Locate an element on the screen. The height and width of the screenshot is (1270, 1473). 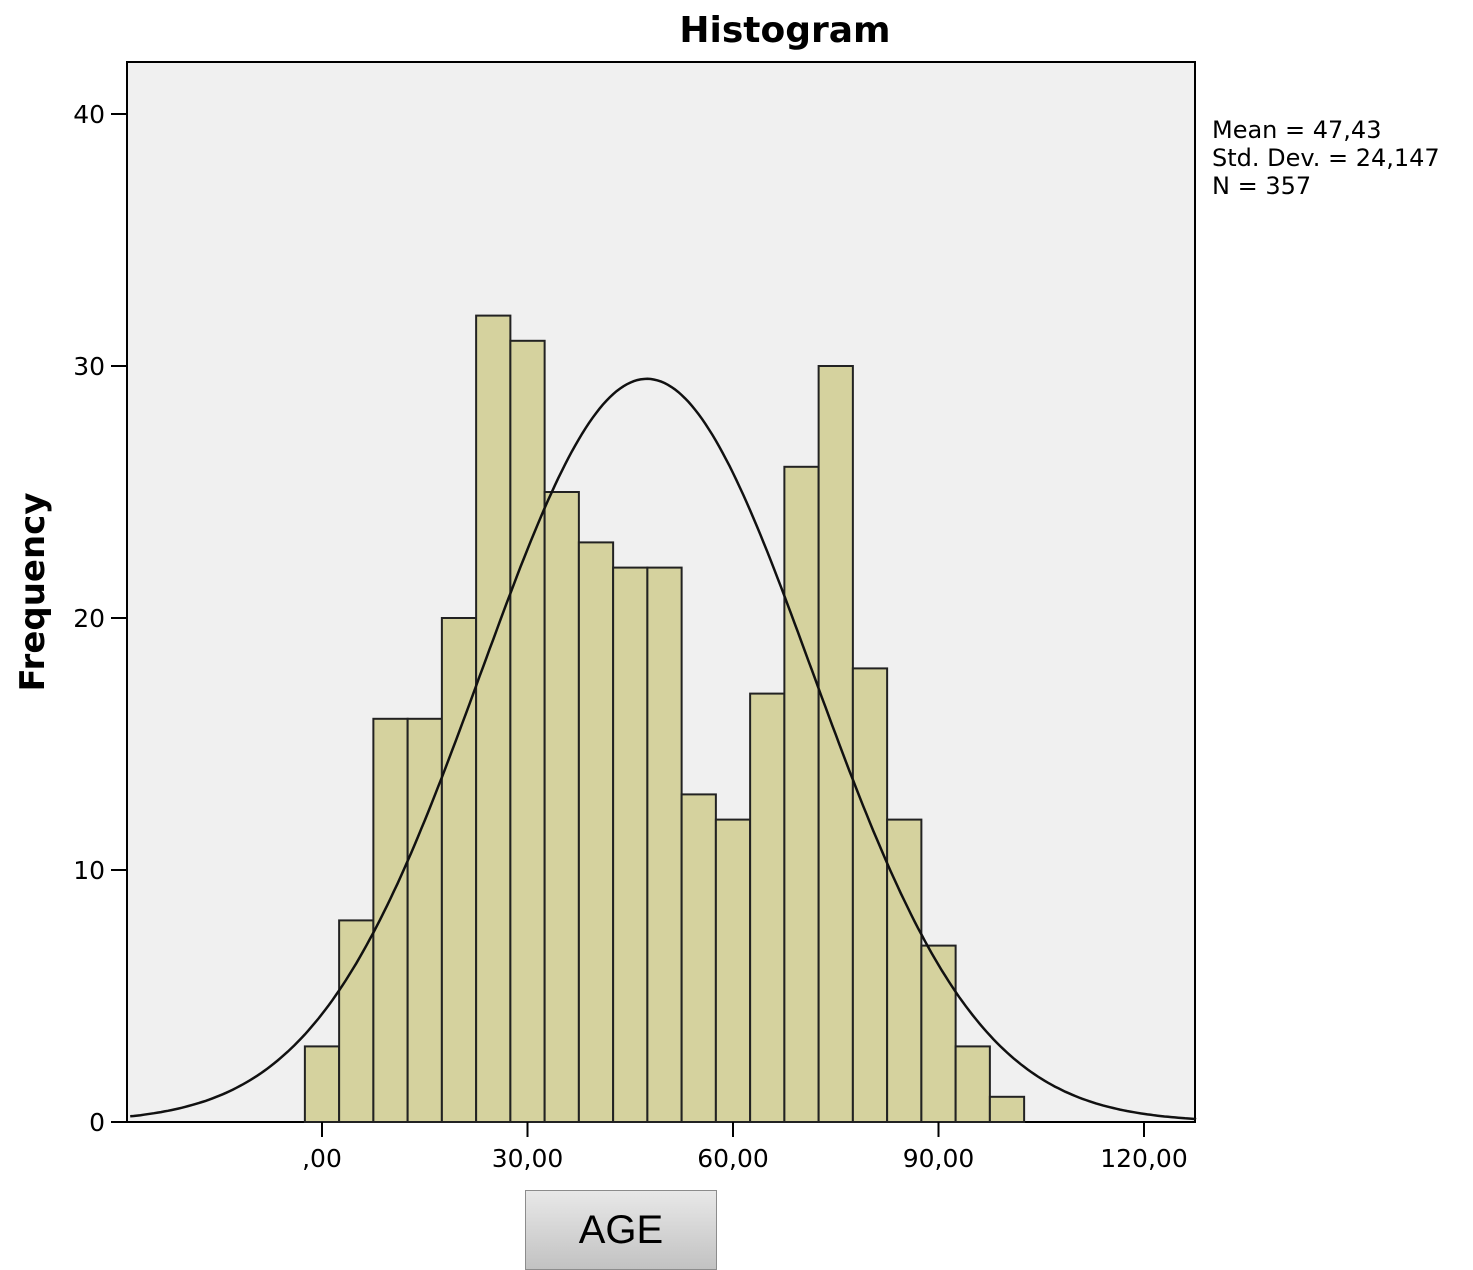
x-tick-label-4: 120,00 is located at coordinates (1143, 1158).